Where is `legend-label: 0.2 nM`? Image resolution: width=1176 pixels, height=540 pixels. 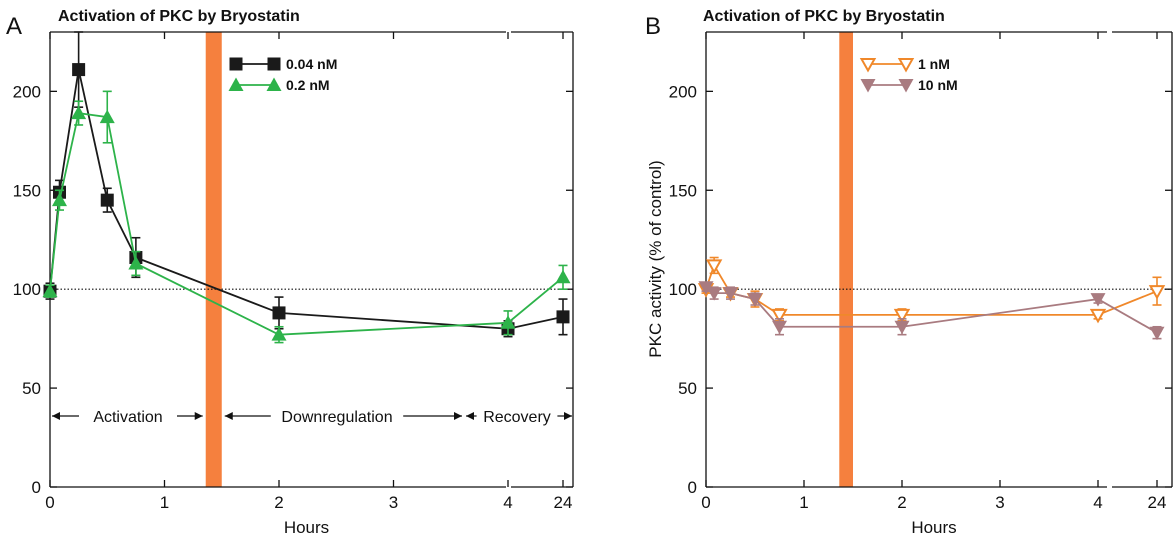
legend-label: 0.2 nM is located at coordinates (308, 85).